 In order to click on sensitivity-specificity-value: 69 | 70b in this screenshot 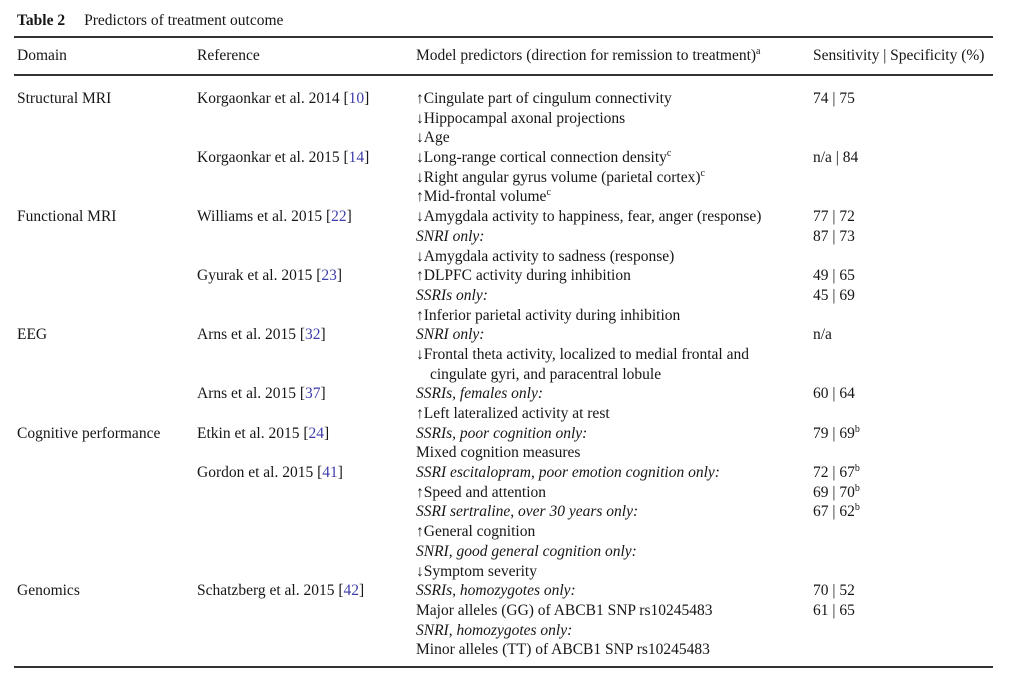, I will do `click(836, 491)`.